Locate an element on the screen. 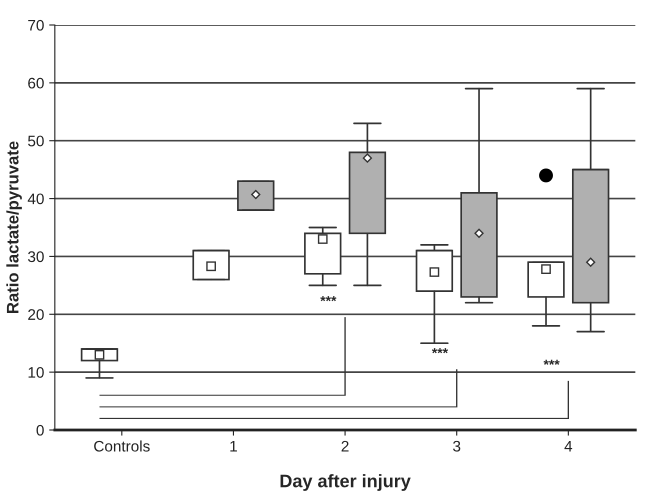  y-tick-label: 60 is located at coordinates (36, 83).